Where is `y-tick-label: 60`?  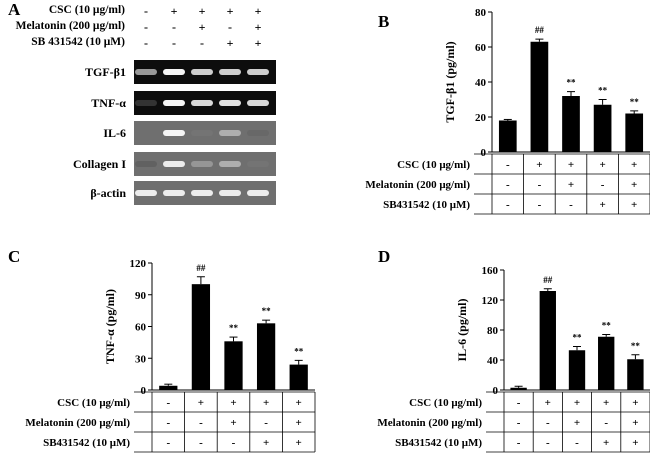 y-tick-label: 60 is located at coordinates (481, 48).